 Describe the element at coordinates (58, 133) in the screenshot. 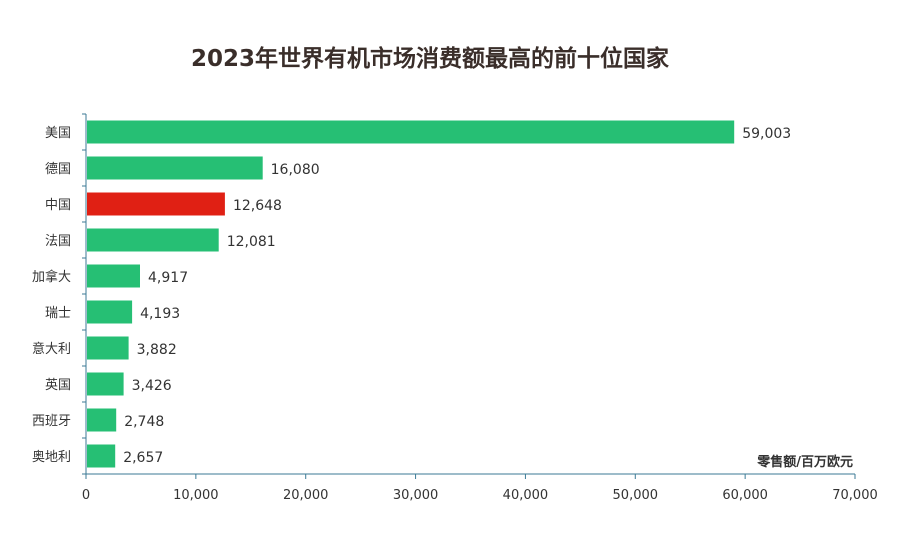

I see `category-label: 美国` at that location.